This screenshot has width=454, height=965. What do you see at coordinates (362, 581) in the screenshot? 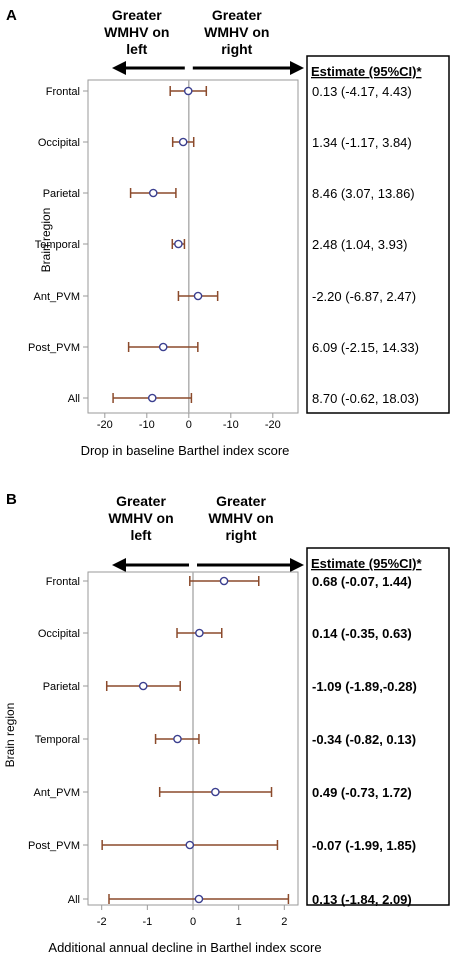
I see `estimate-label: 0.68 (-0.07, 1.44)` at bounding box center [362, 581].